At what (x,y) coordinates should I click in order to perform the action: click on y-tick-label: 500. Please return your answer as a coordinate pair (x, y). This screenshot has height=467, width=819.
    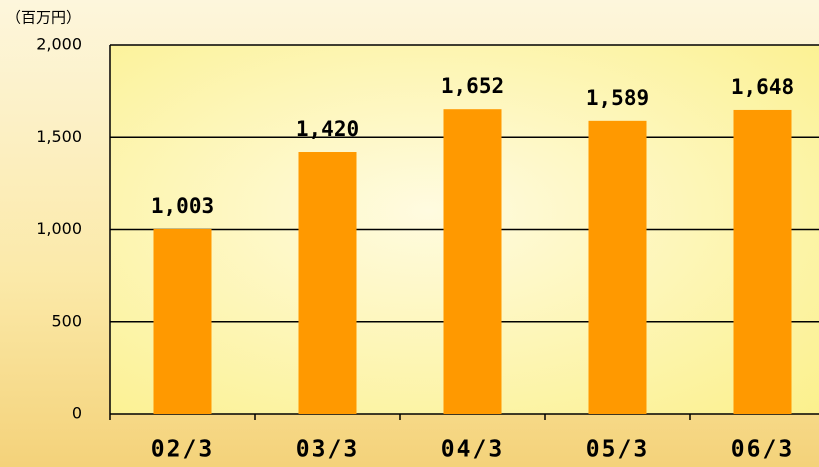
    Looking at the image, I should click on (66, 320).